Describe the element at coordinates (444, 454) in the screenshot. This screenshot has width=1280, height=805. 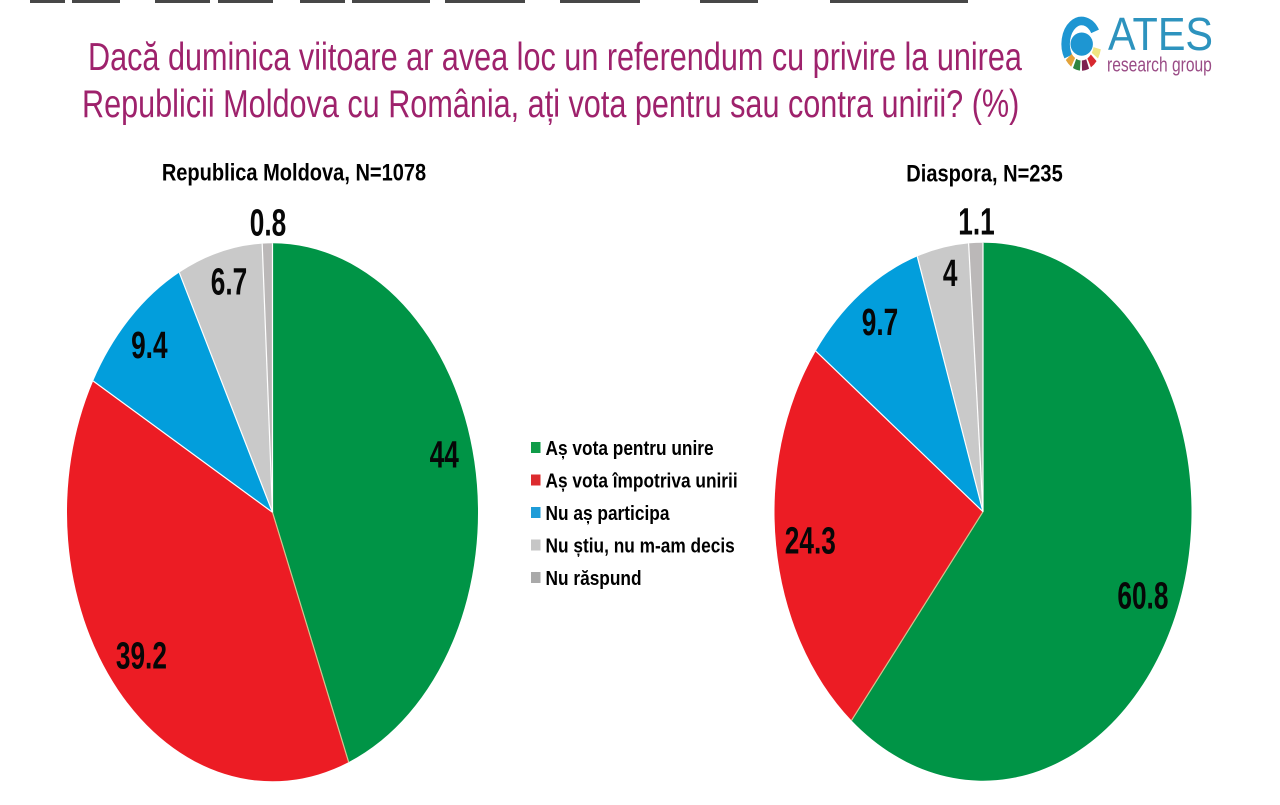
I see `svg-text: 44` at that location.